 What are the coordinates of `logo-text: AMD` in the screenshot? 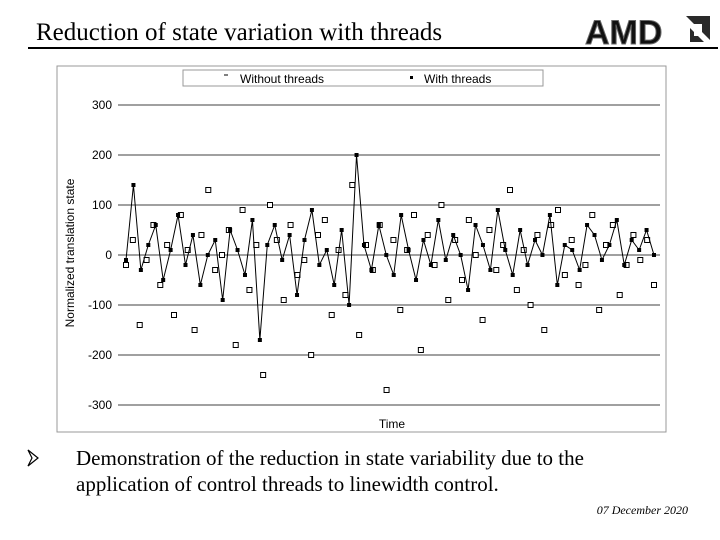 It's located at (623, 33).